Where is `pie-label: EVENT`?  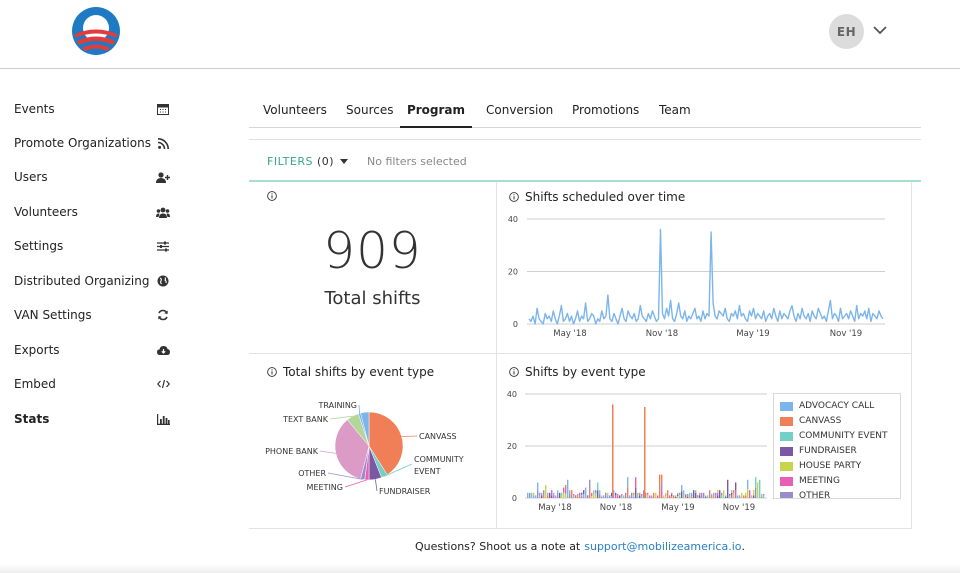 pie-label: EVENT is located at coordinates (427, 471).